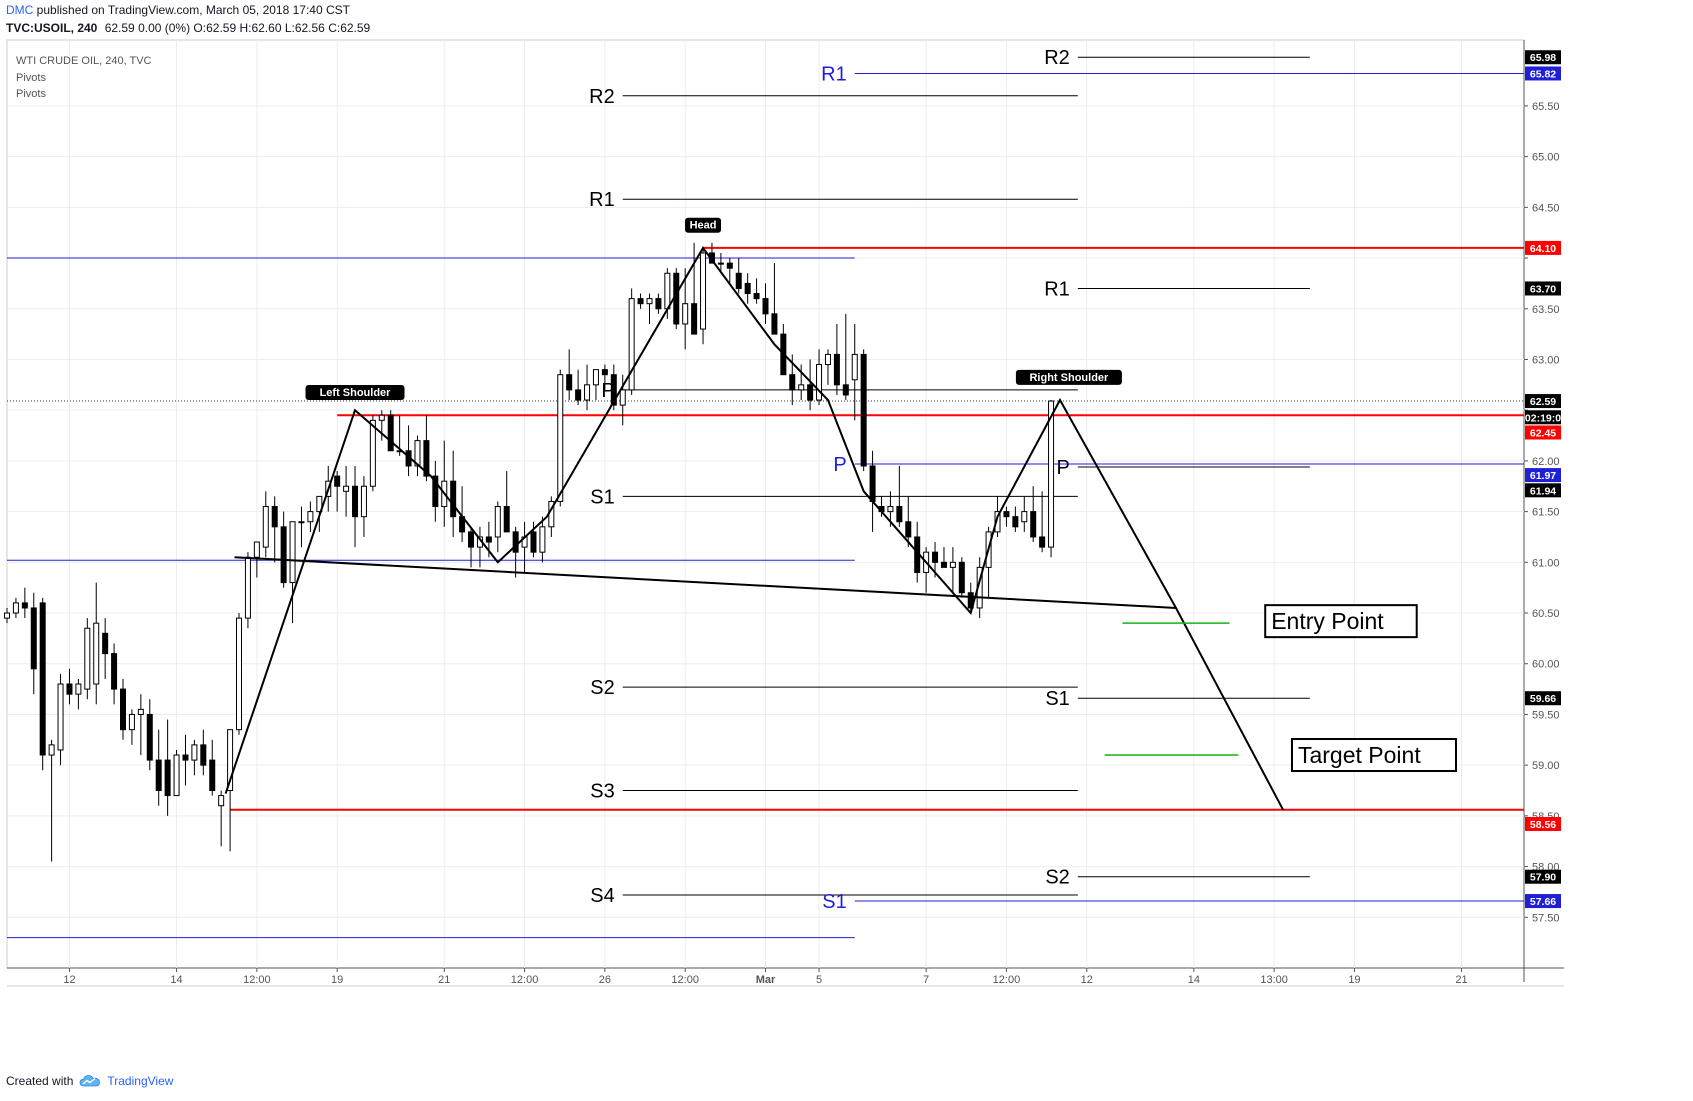 The image size is (1693, 1101). Describe the element at coordinates (355, 393) in the screenshot. I see `annotation-badge: Left Shoulder` at that location.